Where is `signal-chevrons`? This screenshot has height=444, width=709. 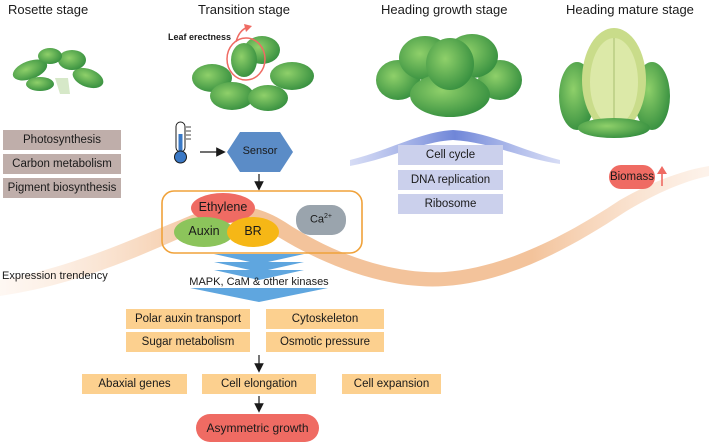
signal-chevrons is located at coordinates (259, 278).